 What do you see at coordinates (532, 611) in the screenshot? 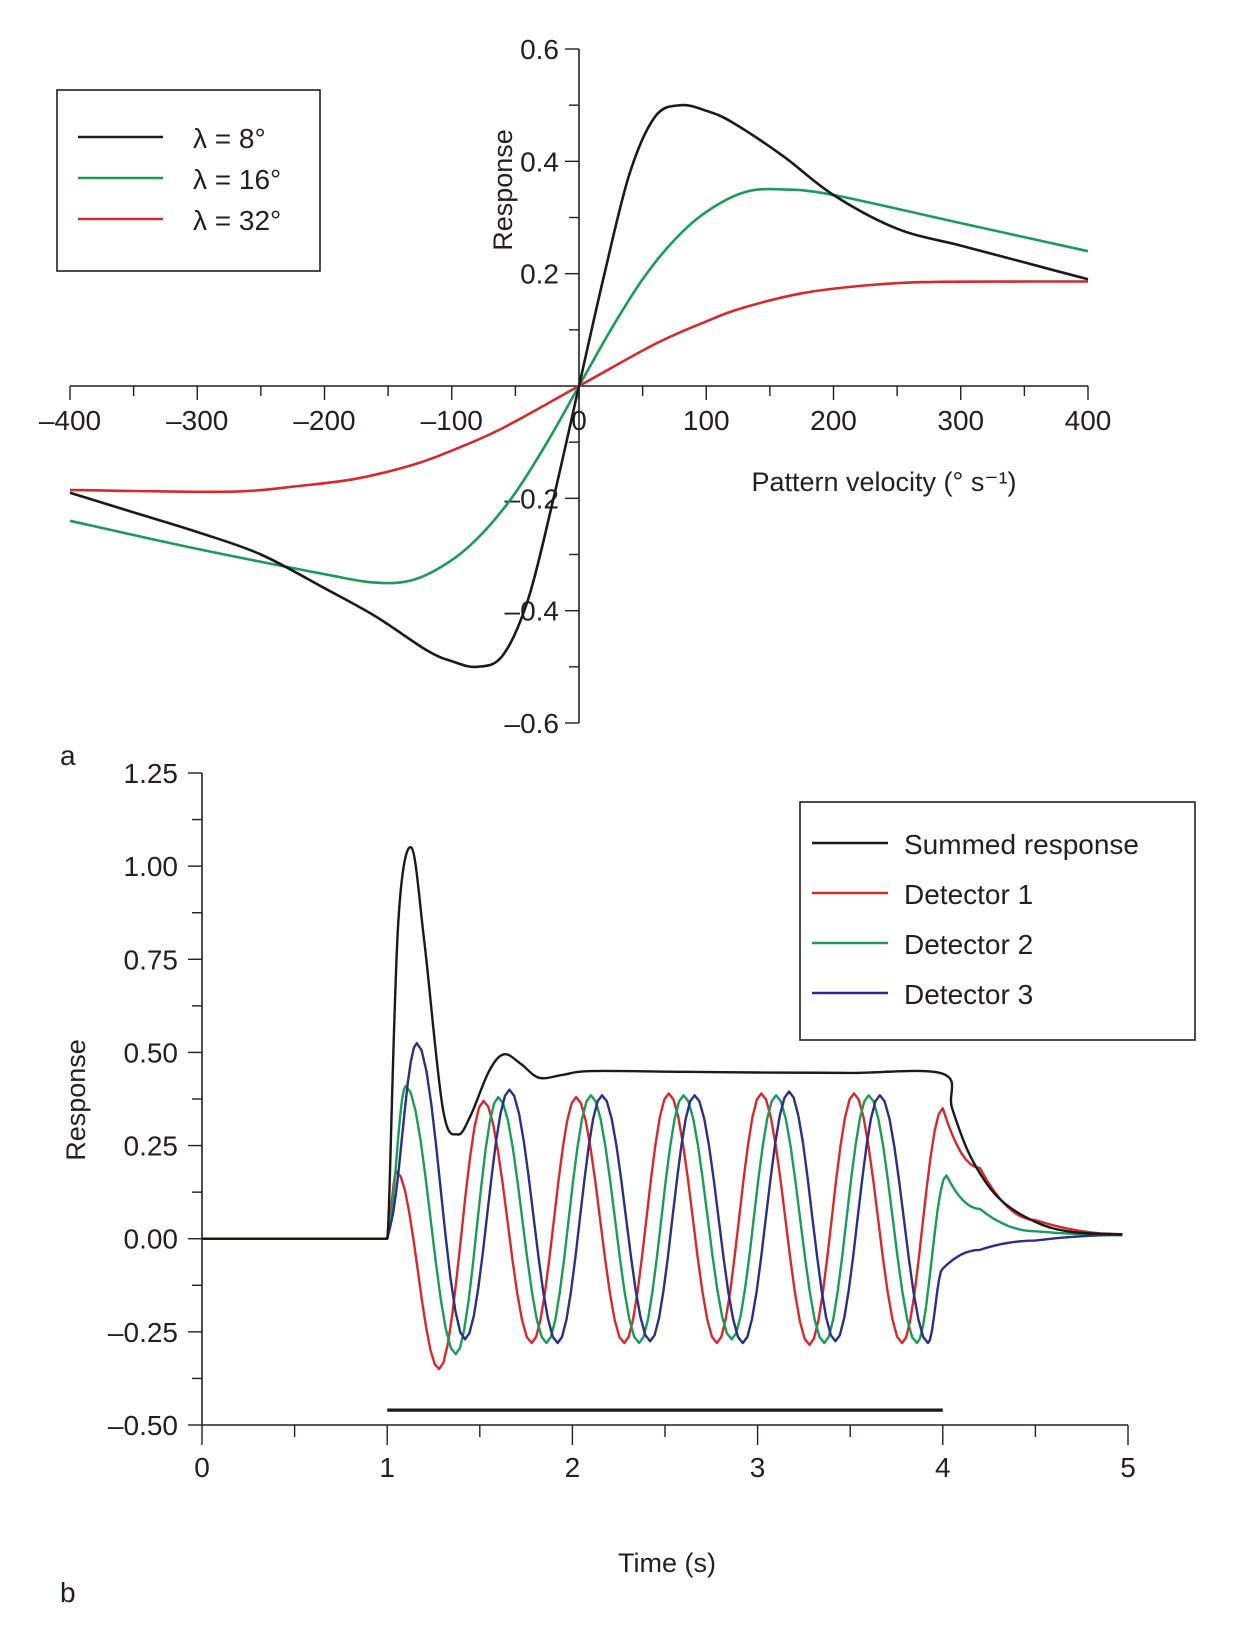
I see `panel-a-y-tick-label: –0.4` at bounding box center [532, 611].